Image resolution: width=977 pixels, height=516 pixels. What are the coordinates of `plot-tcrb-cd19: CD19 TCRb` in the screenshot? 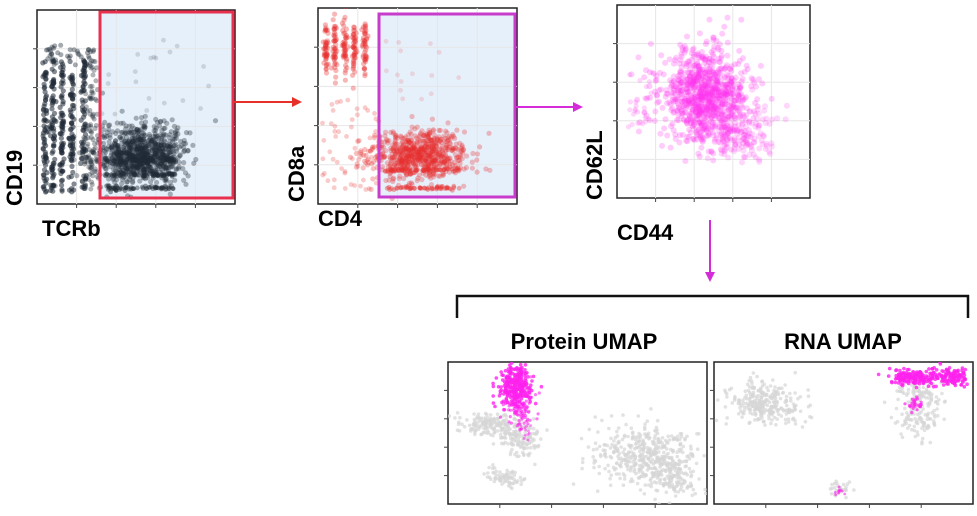 It's located at (119, 125).